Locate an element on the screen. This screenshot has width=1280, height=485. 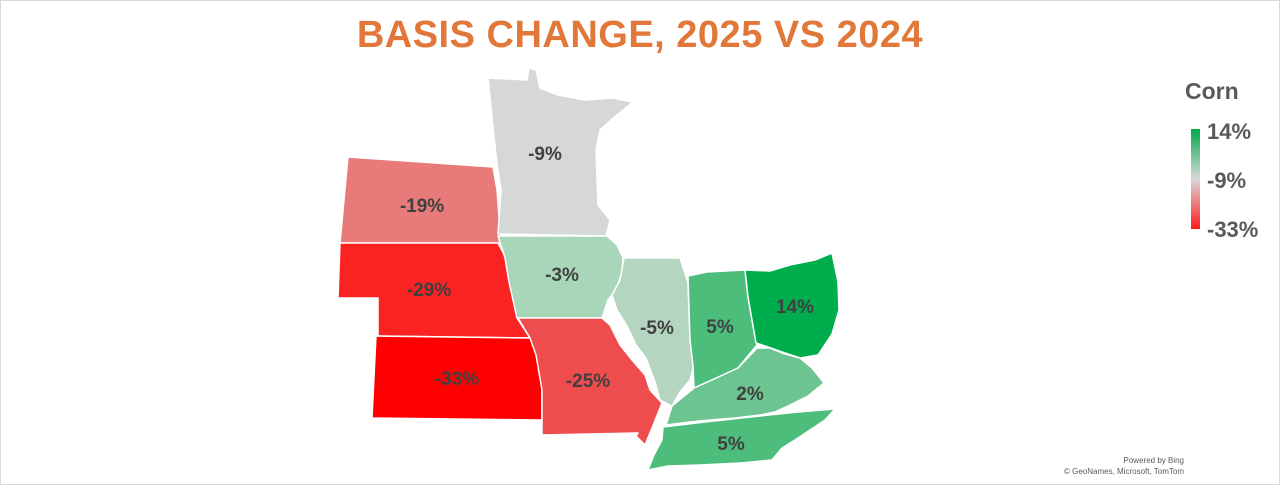
label-illinois: -5% is located at coordinates (657, 328).